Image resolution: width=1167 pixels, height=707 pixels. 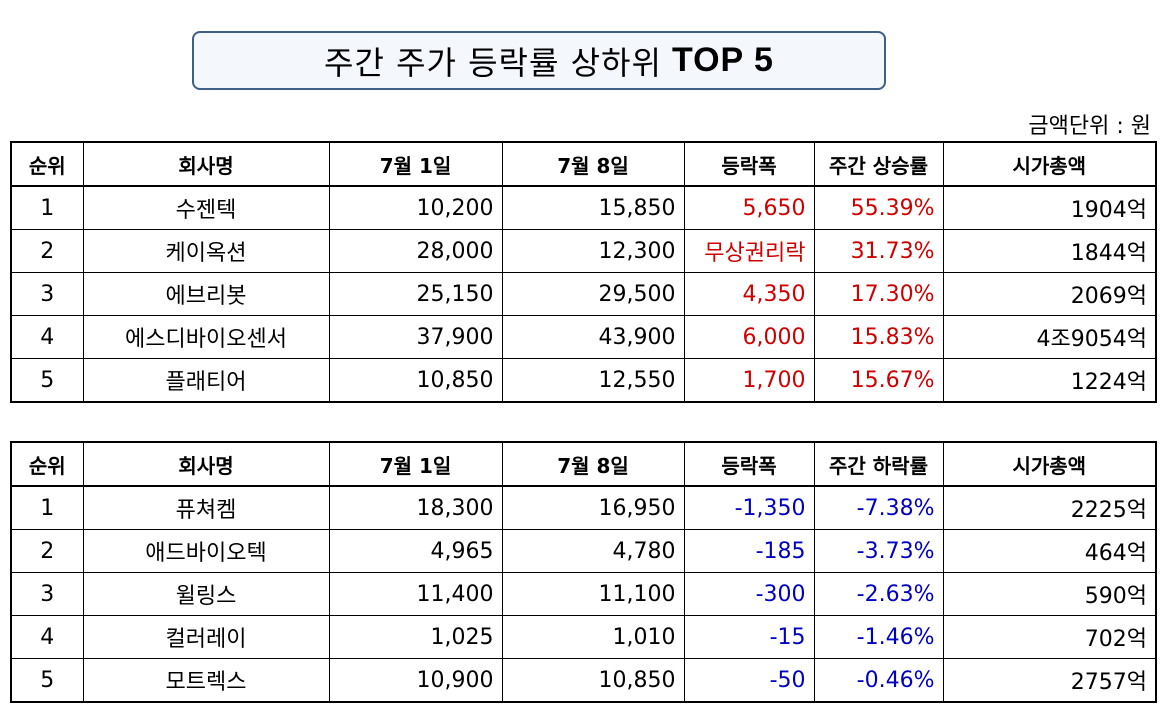 What do you see at coordinates (749, 294) in the screenshot?
I see `cell-change: 4,350` at bounding box center [749, 294].